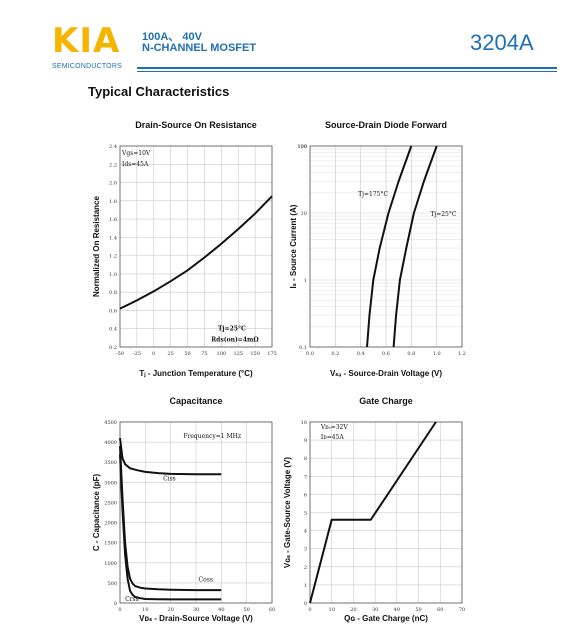 The width and height of the screenshot is (585, 642). What do you see at coordinates (113, 257) in the screenshot?
I see `on-resistance-y-tick-label: 1.2` at bounding box center [113, 257].